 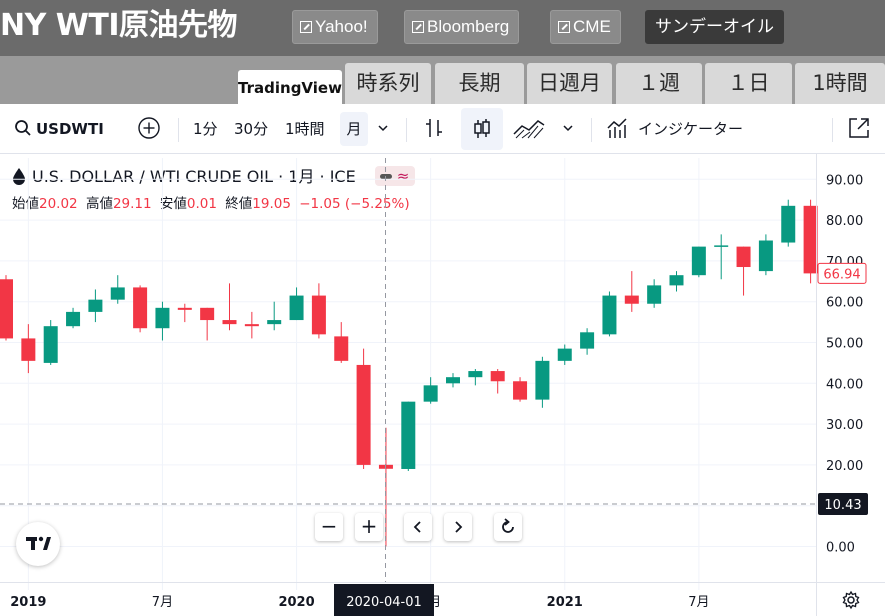 What do you see at coordinates (205, 129) in the screenshot?
I see `interval-1m-button: 1分` at bounding box center [205, 129].